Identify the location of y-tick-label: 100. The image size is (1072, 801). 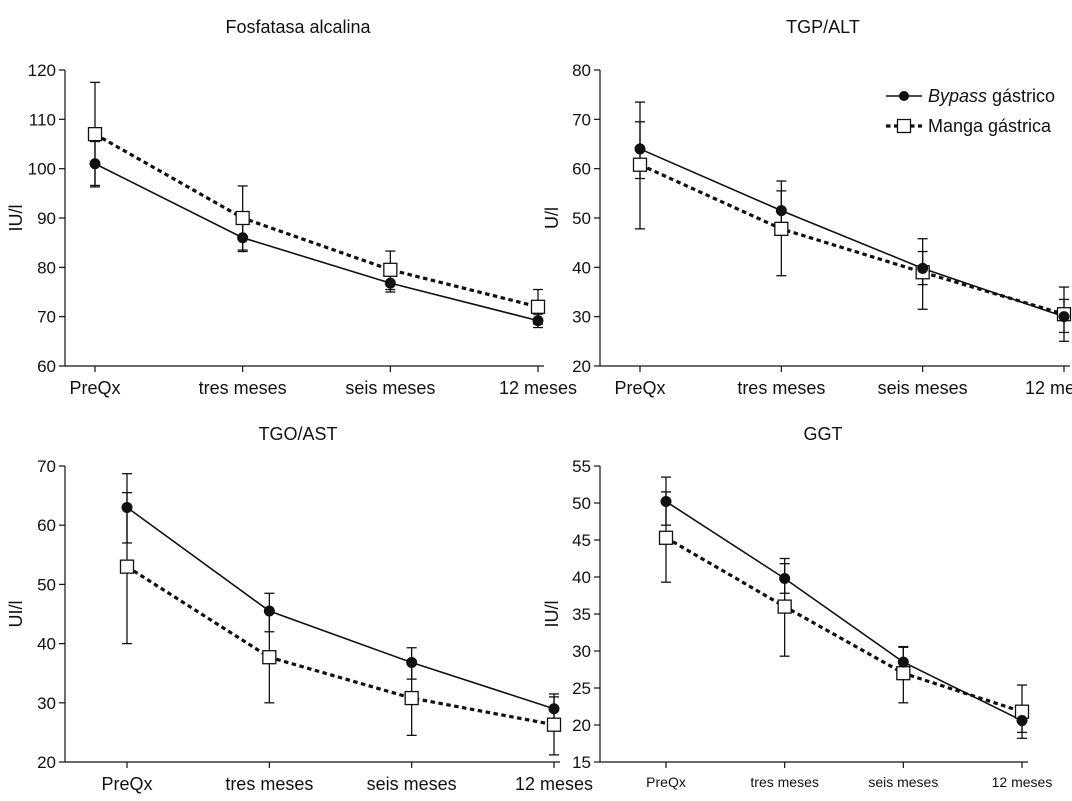
(42, 169).